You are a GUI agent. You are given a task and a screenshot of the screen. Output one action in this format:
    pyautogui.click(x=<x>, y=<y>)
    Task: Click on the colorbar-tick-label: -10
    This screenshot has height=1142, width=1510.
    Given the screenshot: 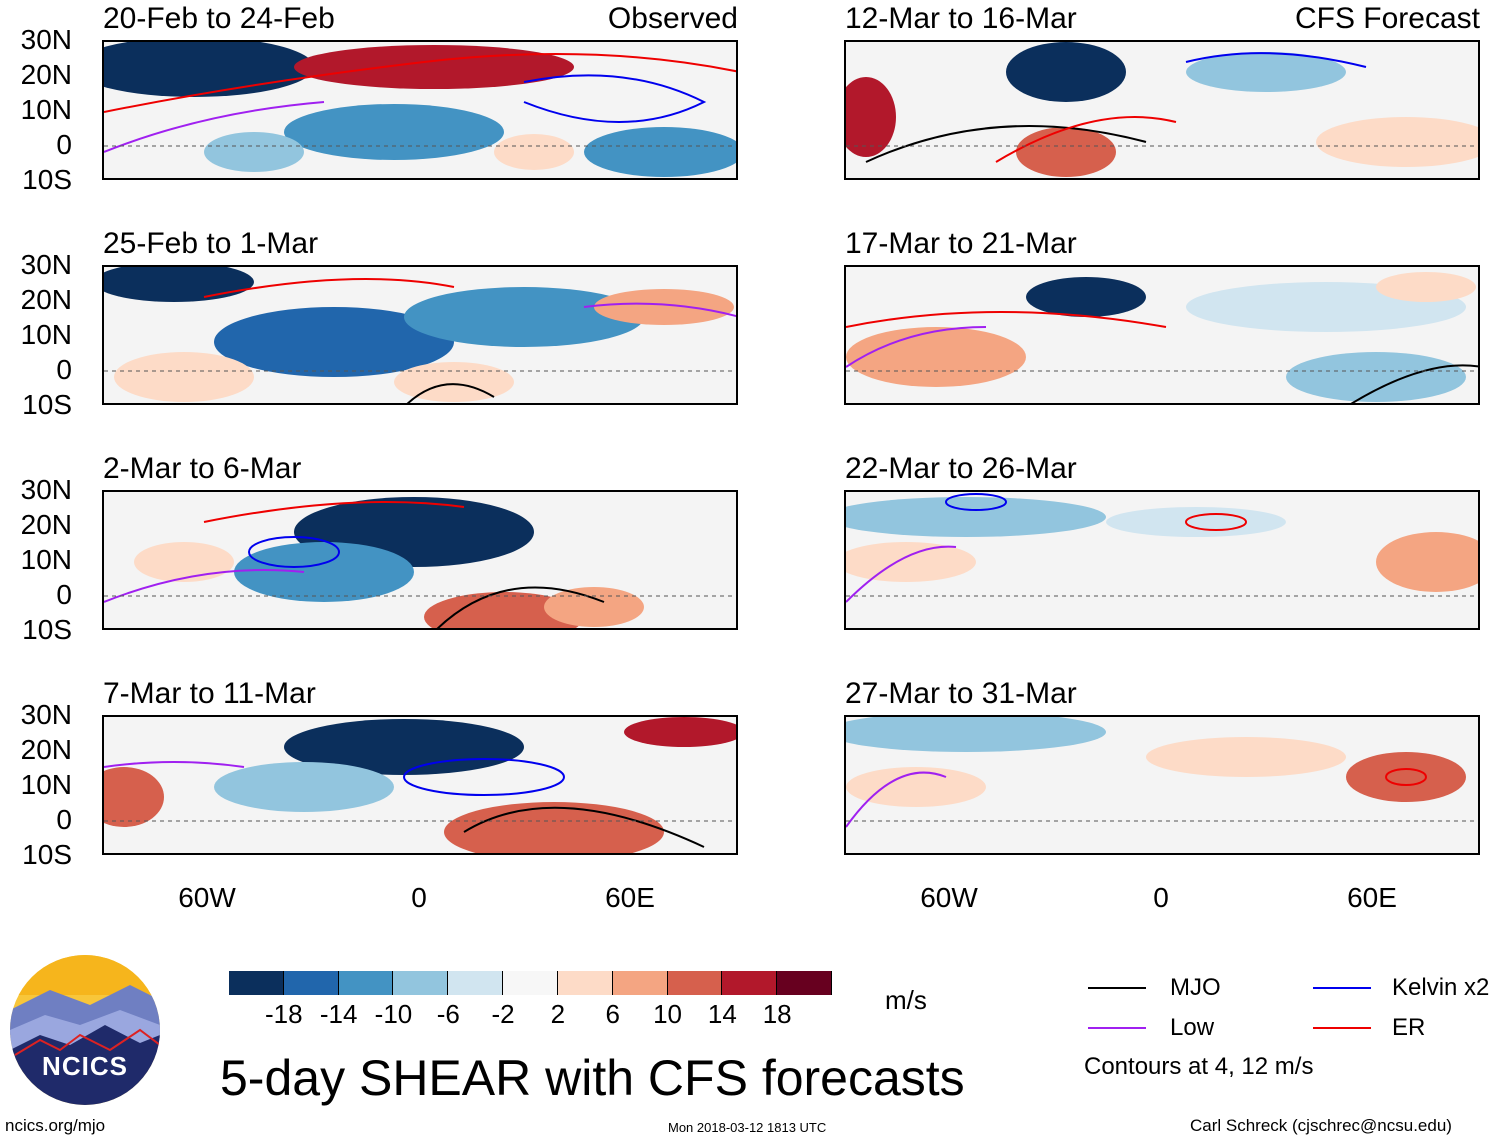 What is the action you would take?
    pyautogui.click(x=393, y=1014)
    